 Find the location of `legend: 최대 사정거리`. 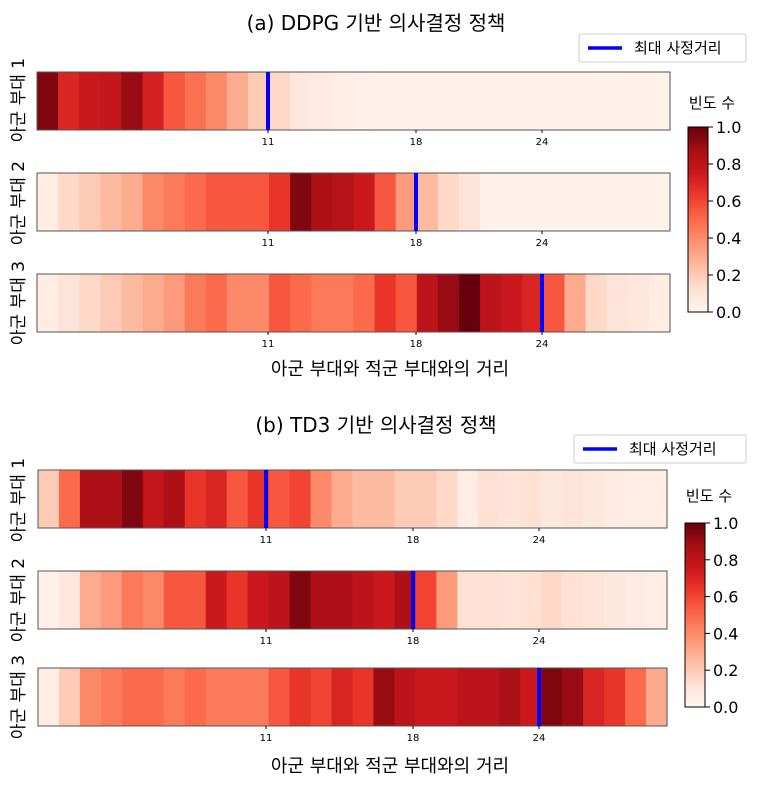

legend: 최대 사정거리 is located at coordinates (660, 449).